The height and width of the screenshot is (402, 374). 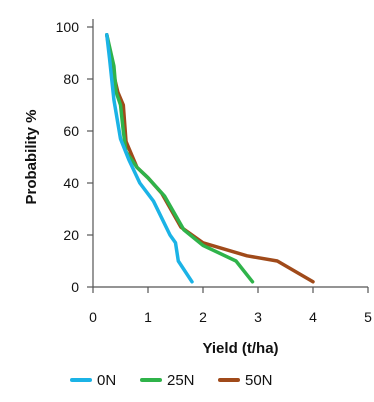 I want to click on x-tick-label: 5, so click(x=368, y=317).